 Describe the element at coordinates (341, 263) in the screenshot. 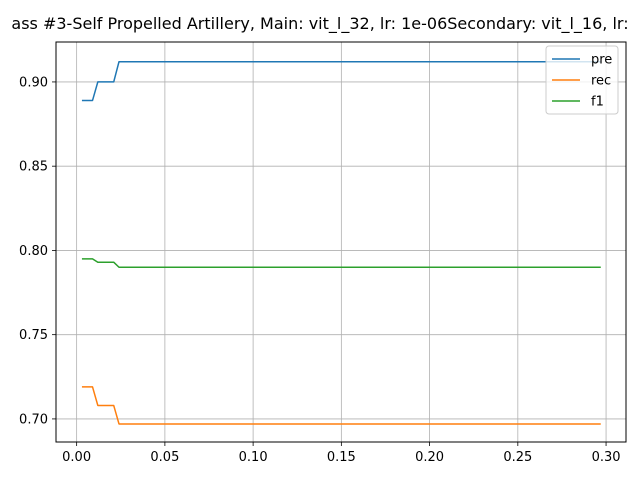

I see `series-line-f1` at that location.